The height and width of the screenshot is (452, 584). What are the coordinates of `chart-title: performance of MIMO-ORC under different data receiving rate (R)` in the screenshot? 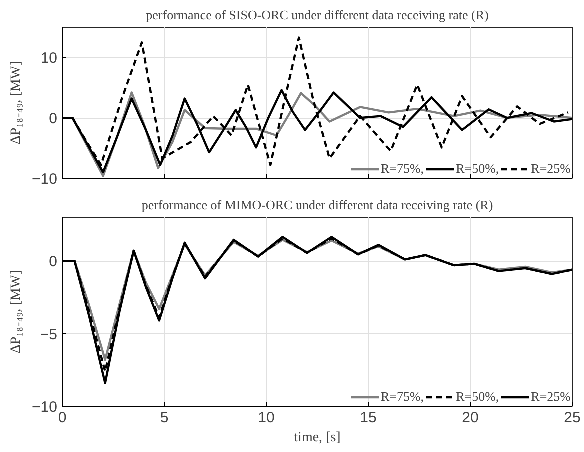 It's located at (318, 205).